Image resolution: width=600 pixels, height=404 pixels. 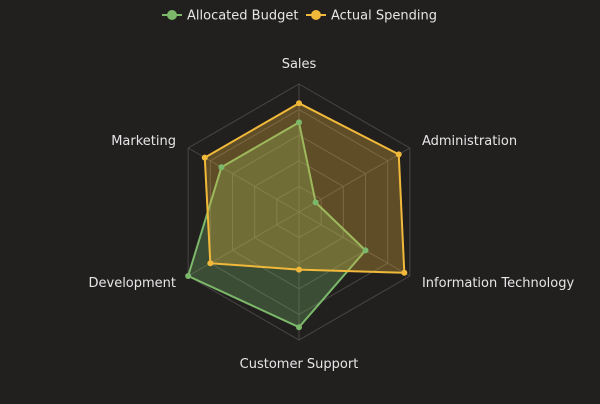 I want to click on legend-label: Allocated Budget, so click(x=242, y=16).